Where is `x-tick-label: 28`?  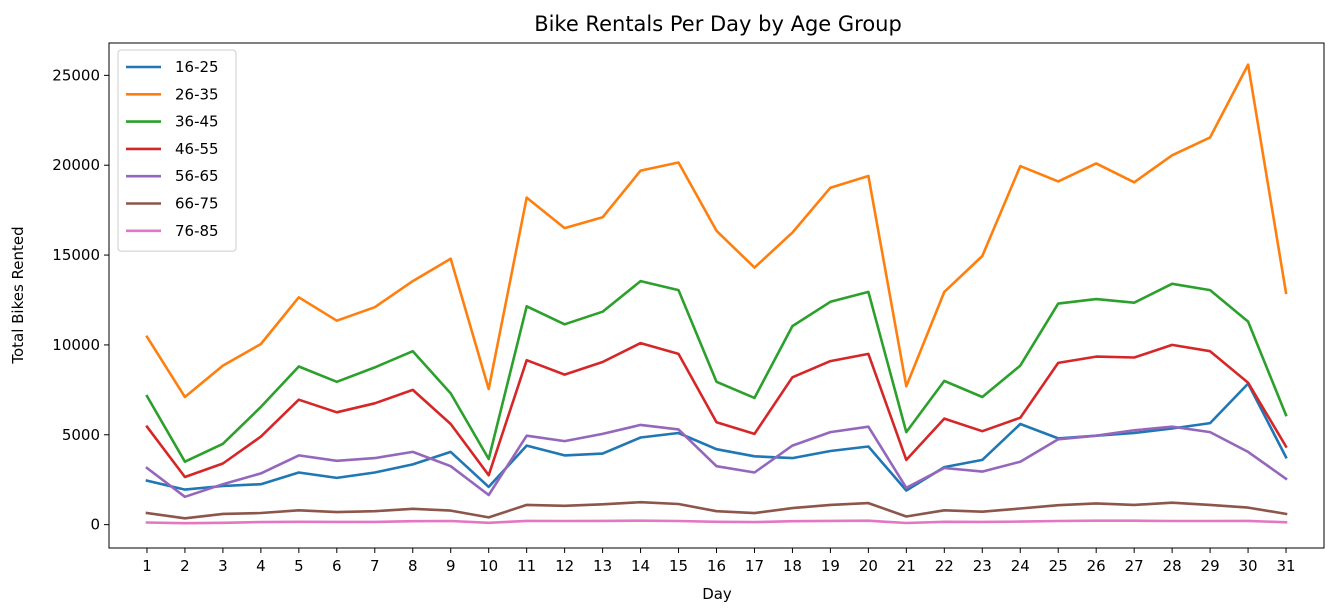
x-tick-label: 28 is located at coordinates (1172, 566).